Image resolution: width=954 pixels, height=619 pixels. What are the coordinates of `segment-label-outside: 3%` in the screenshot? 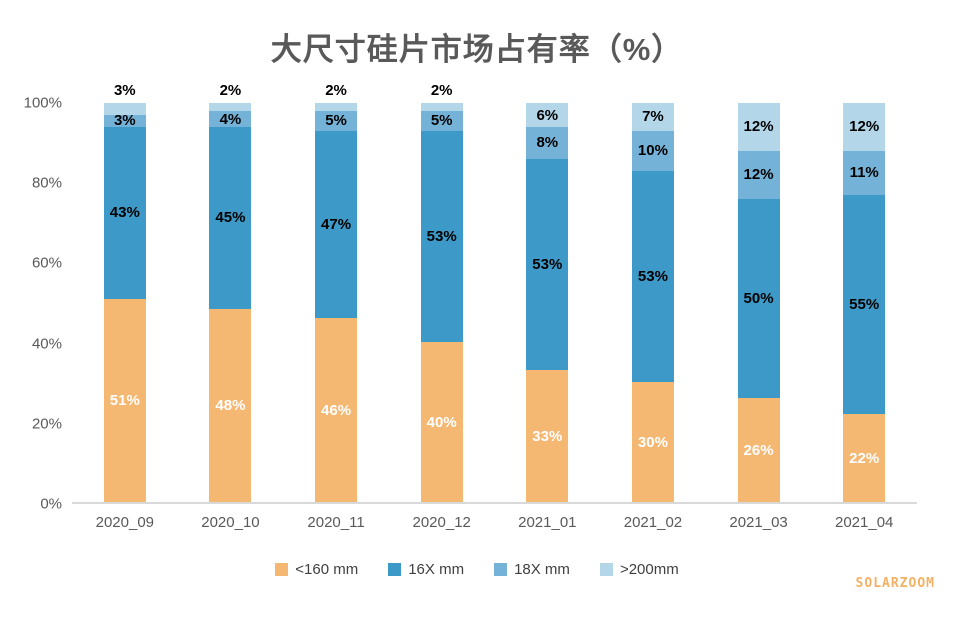 It's located at (124, 90).